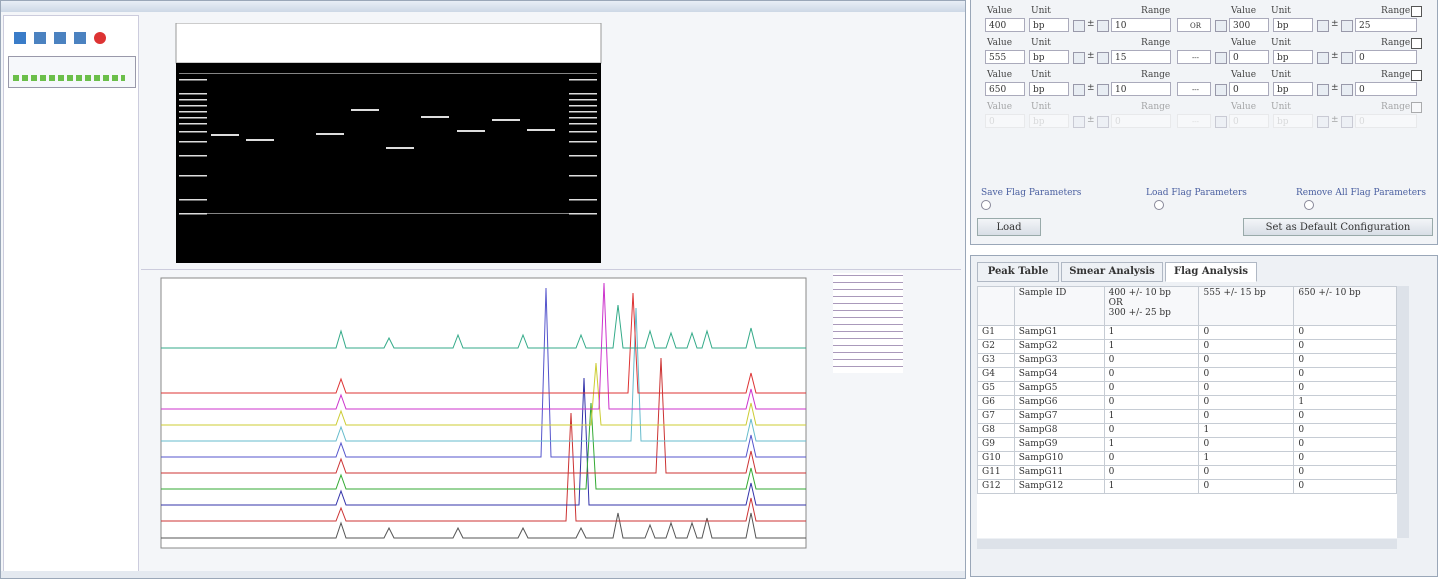 Image resolution: width=1438 pixels, height=579 pixels. I want to click on v-scrollbar, so click(1403, 412).